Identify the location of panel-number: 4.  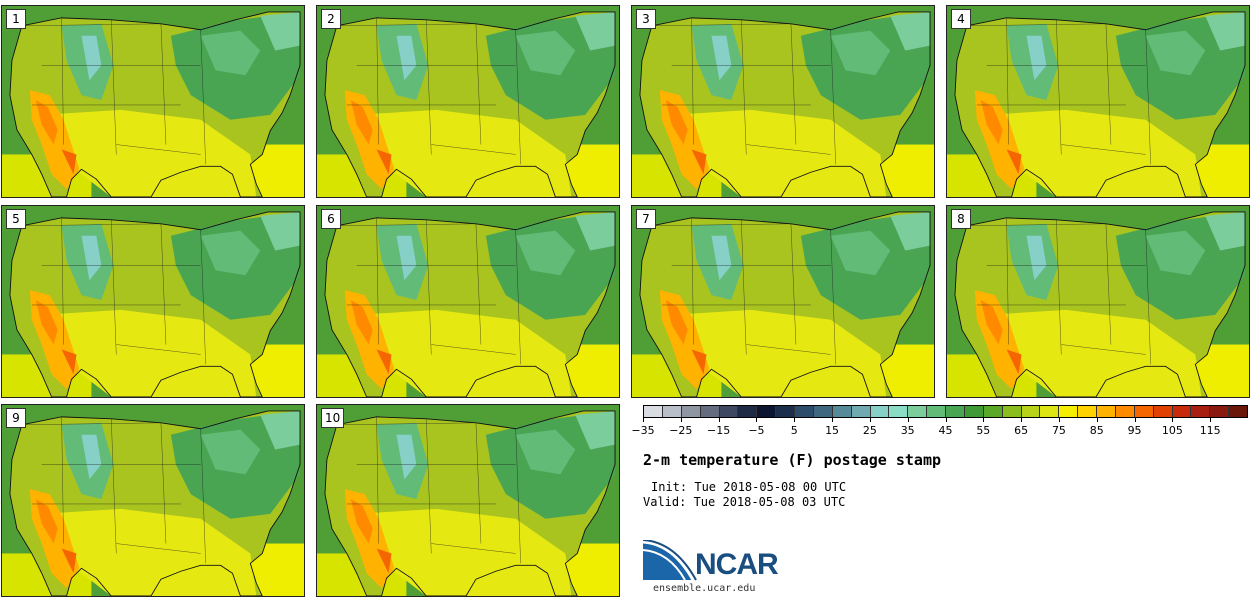
(961, 19).